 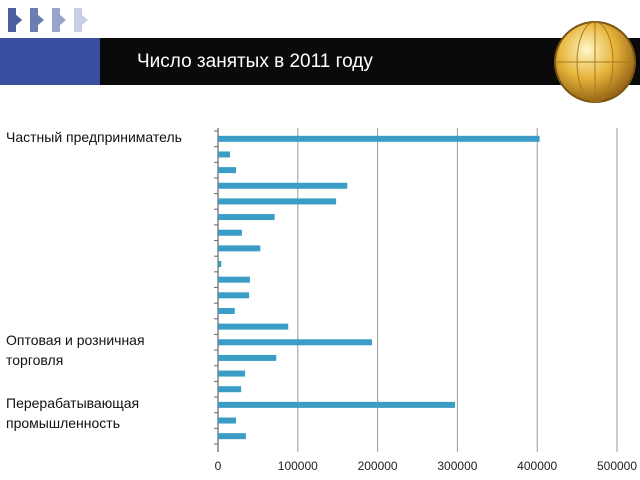 I want to click on x-tick-label: 100000, so click(x=298, y=466).